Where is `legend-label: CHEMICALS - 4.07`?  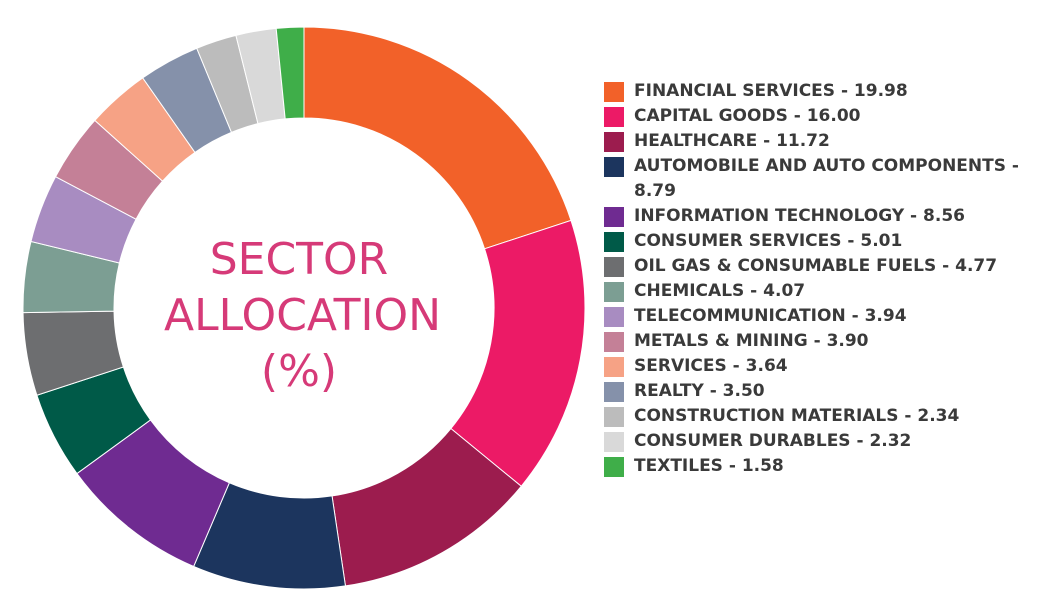 legend-label: CHEMICALS - 4.07 is located at coordinates (720, 291).